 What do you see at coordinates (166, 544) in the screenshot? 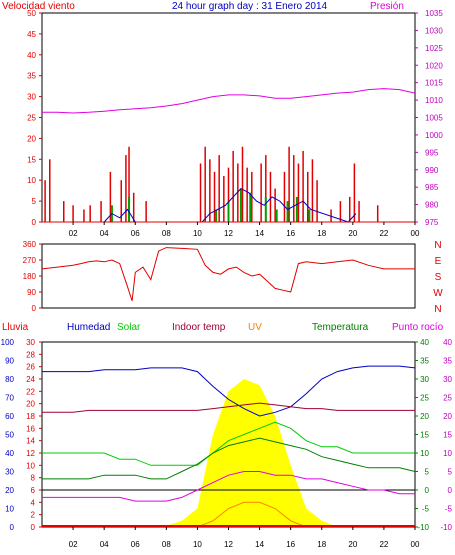
I see `weather-x-tick-label: 08` at bounding box center [166, 544].